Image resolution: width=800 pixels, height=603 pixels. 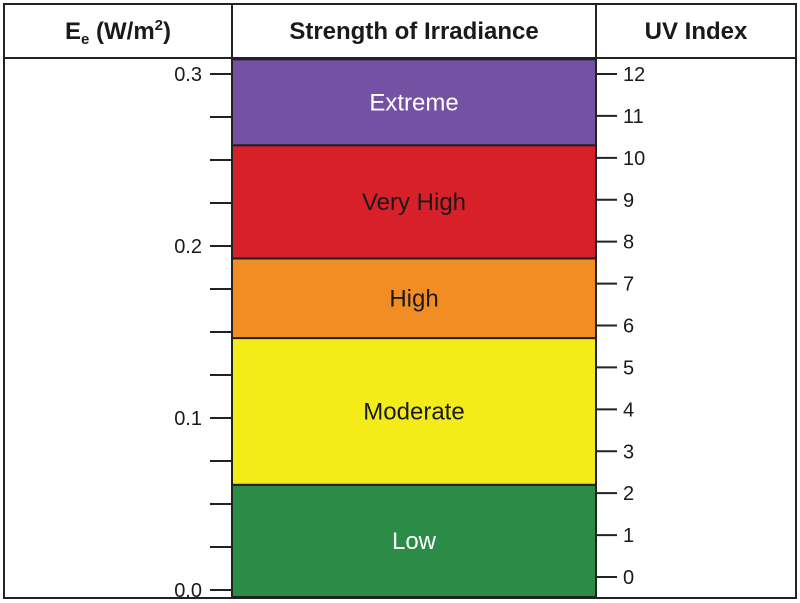 What do you see at coordinates (628, 536) in the screenshot?
I see `uv-tick-label: 1` at bounding box center [628, 536].